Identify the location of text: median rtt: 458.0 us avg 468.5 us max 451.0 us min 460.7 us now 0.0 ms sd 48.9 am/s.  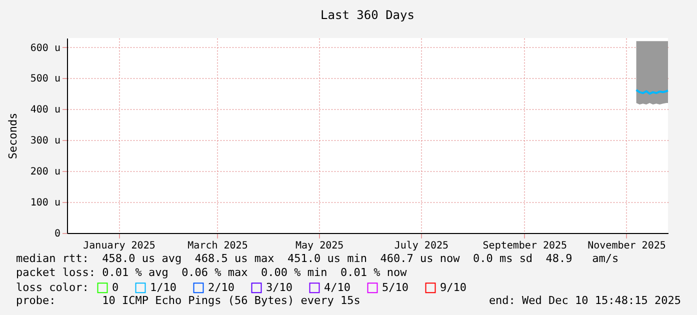
(317, 258).